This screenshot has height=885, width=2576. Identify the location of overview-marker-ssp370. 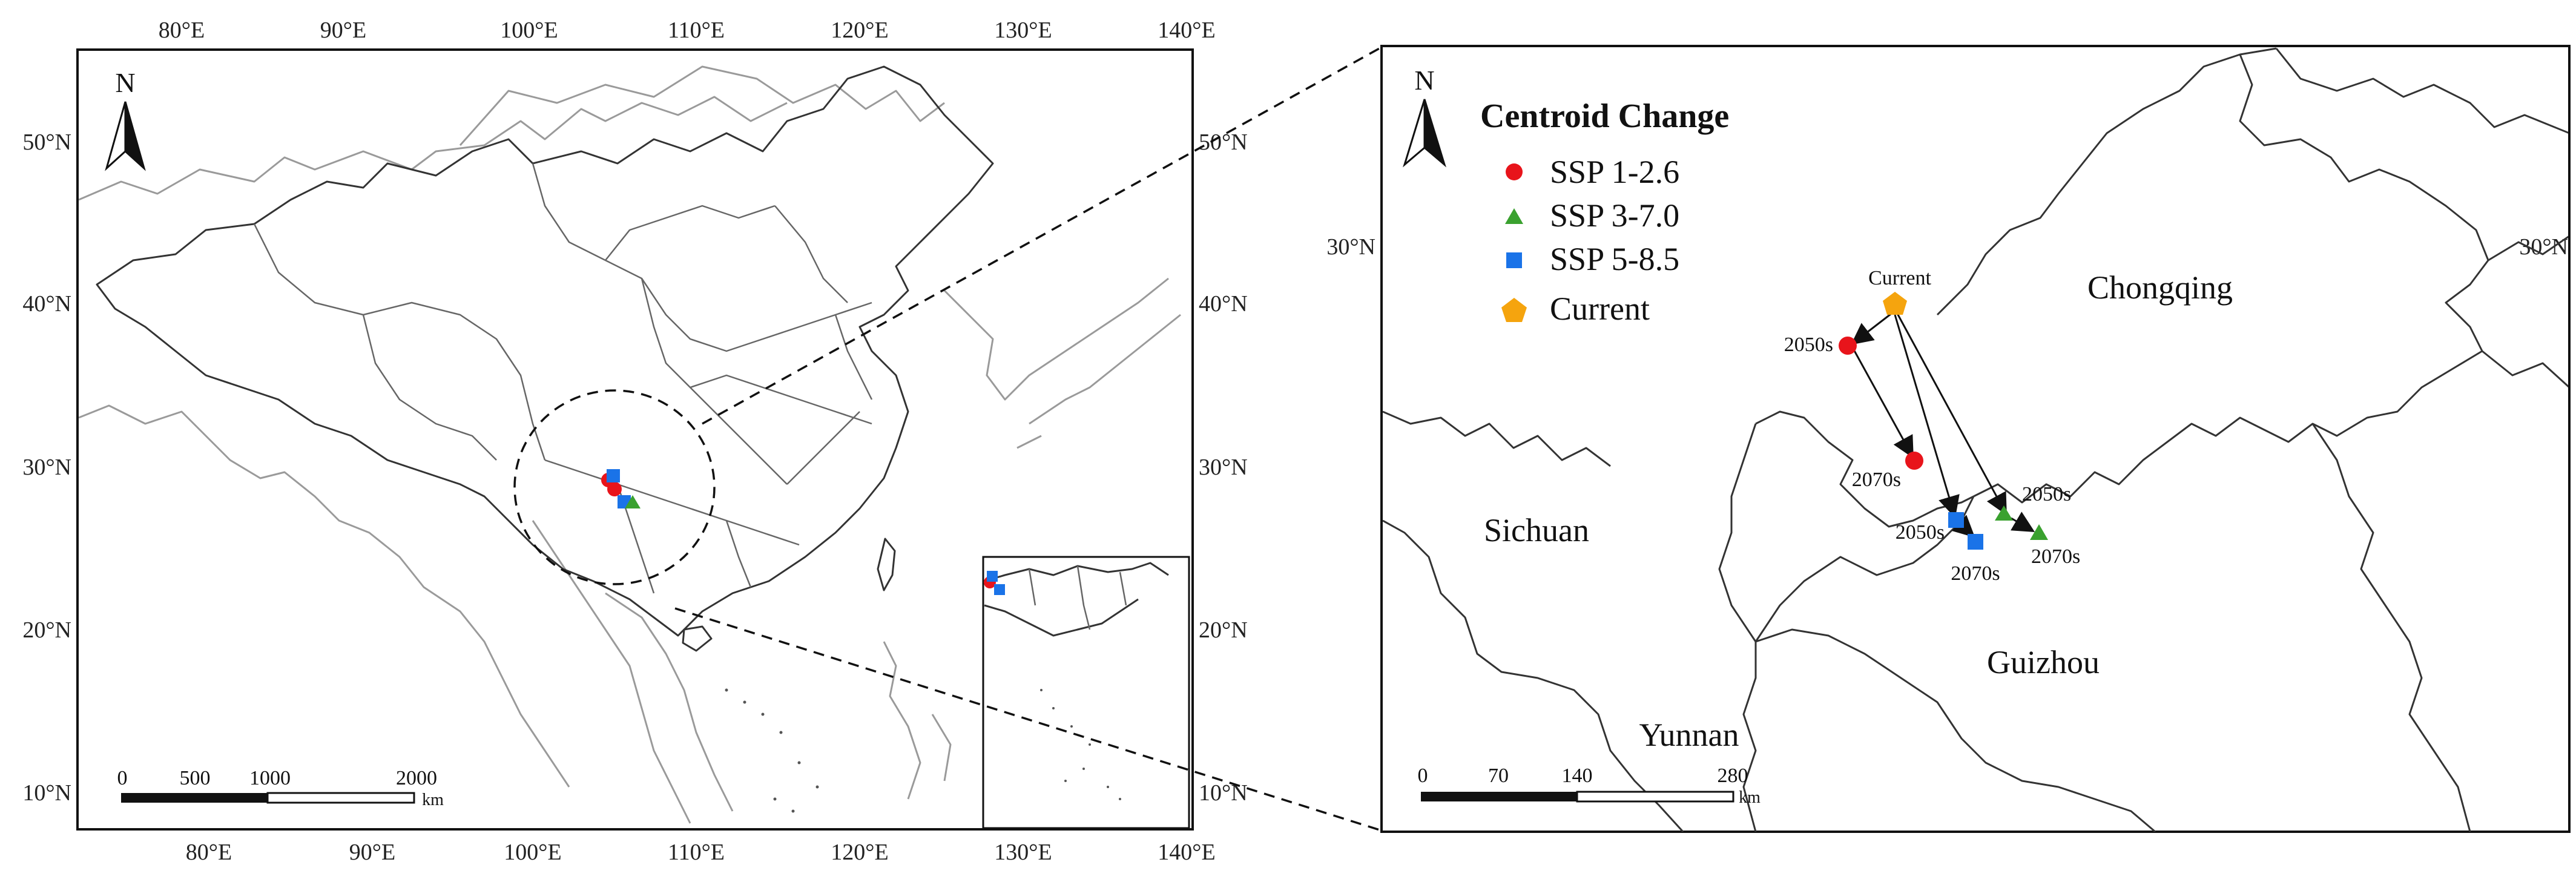
(633, 501).